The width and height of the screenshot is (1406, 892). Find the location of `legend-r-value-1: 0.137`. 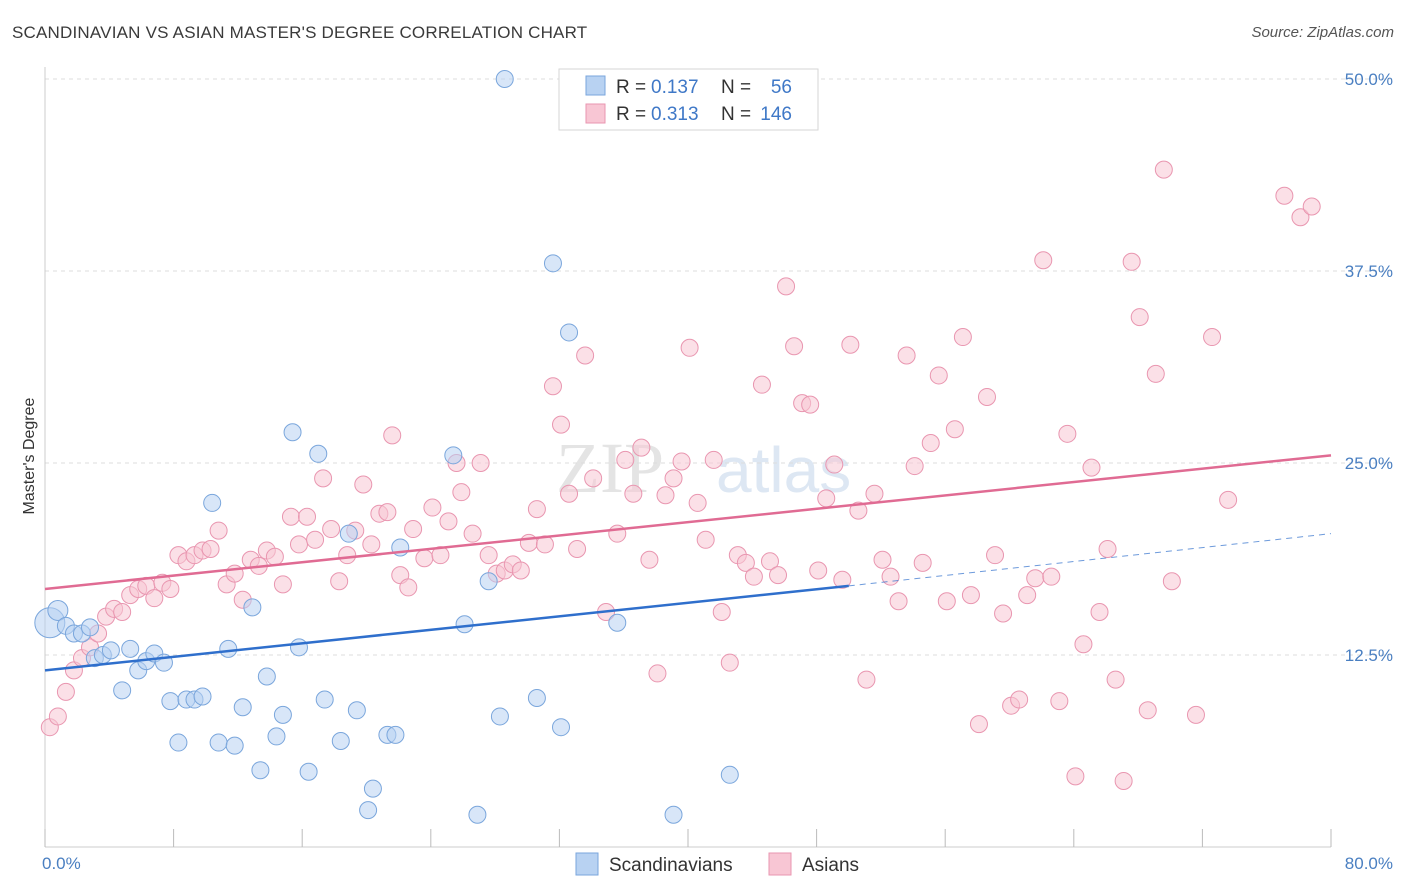

legend-r-value-1: 0.137 is located at coordinates (675, 87).